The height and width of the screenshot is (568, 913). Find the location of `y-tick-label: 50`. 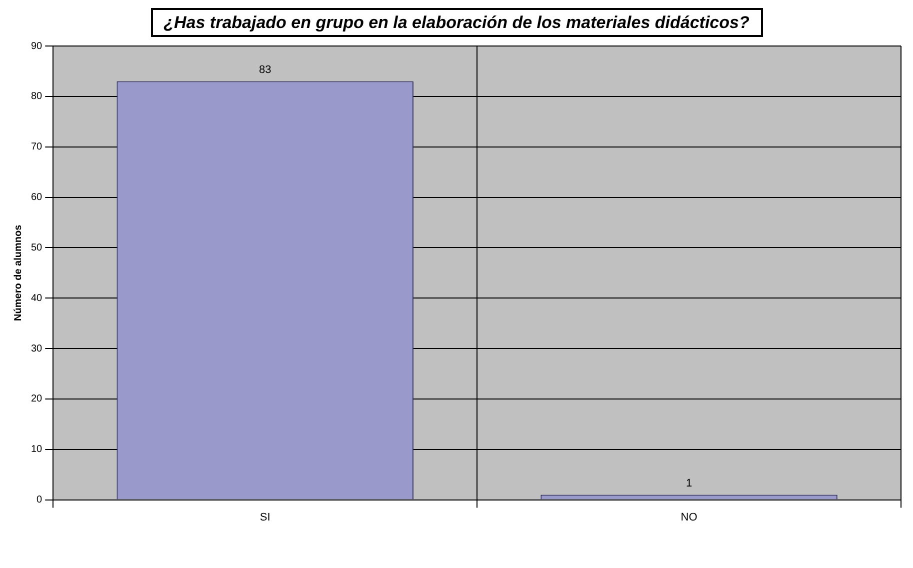

y-tick-label: 50 is located at coordinates (37, 248).